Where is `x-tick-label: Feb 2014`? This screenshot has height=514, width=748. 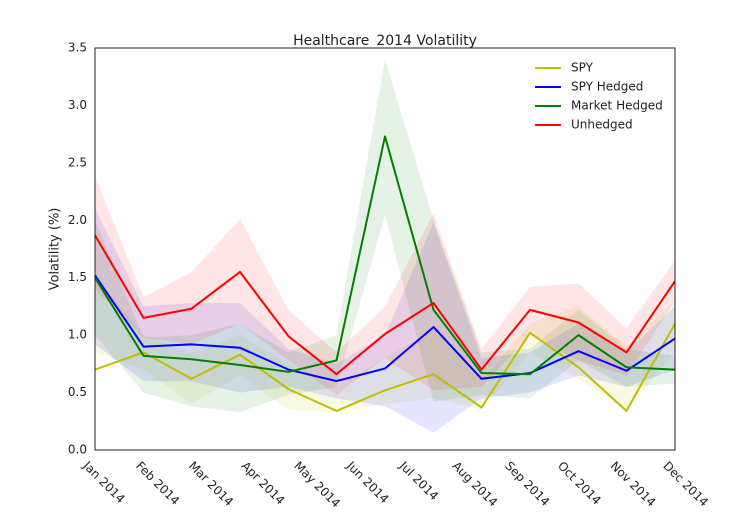
x-tick-label: Feb 2014 is located at coordinates (157, 483).